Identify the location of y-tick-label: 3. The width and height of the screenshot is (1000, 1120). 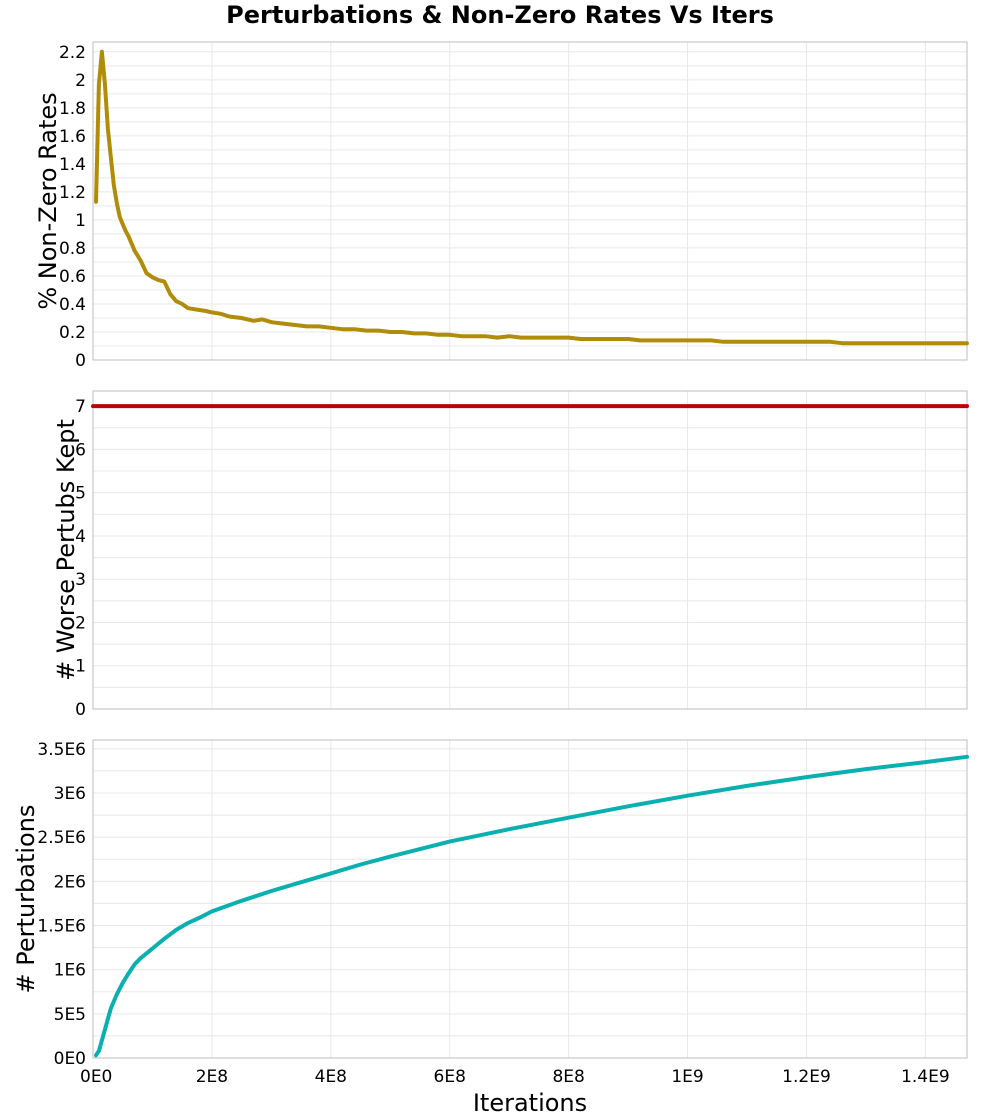
(80, 580).